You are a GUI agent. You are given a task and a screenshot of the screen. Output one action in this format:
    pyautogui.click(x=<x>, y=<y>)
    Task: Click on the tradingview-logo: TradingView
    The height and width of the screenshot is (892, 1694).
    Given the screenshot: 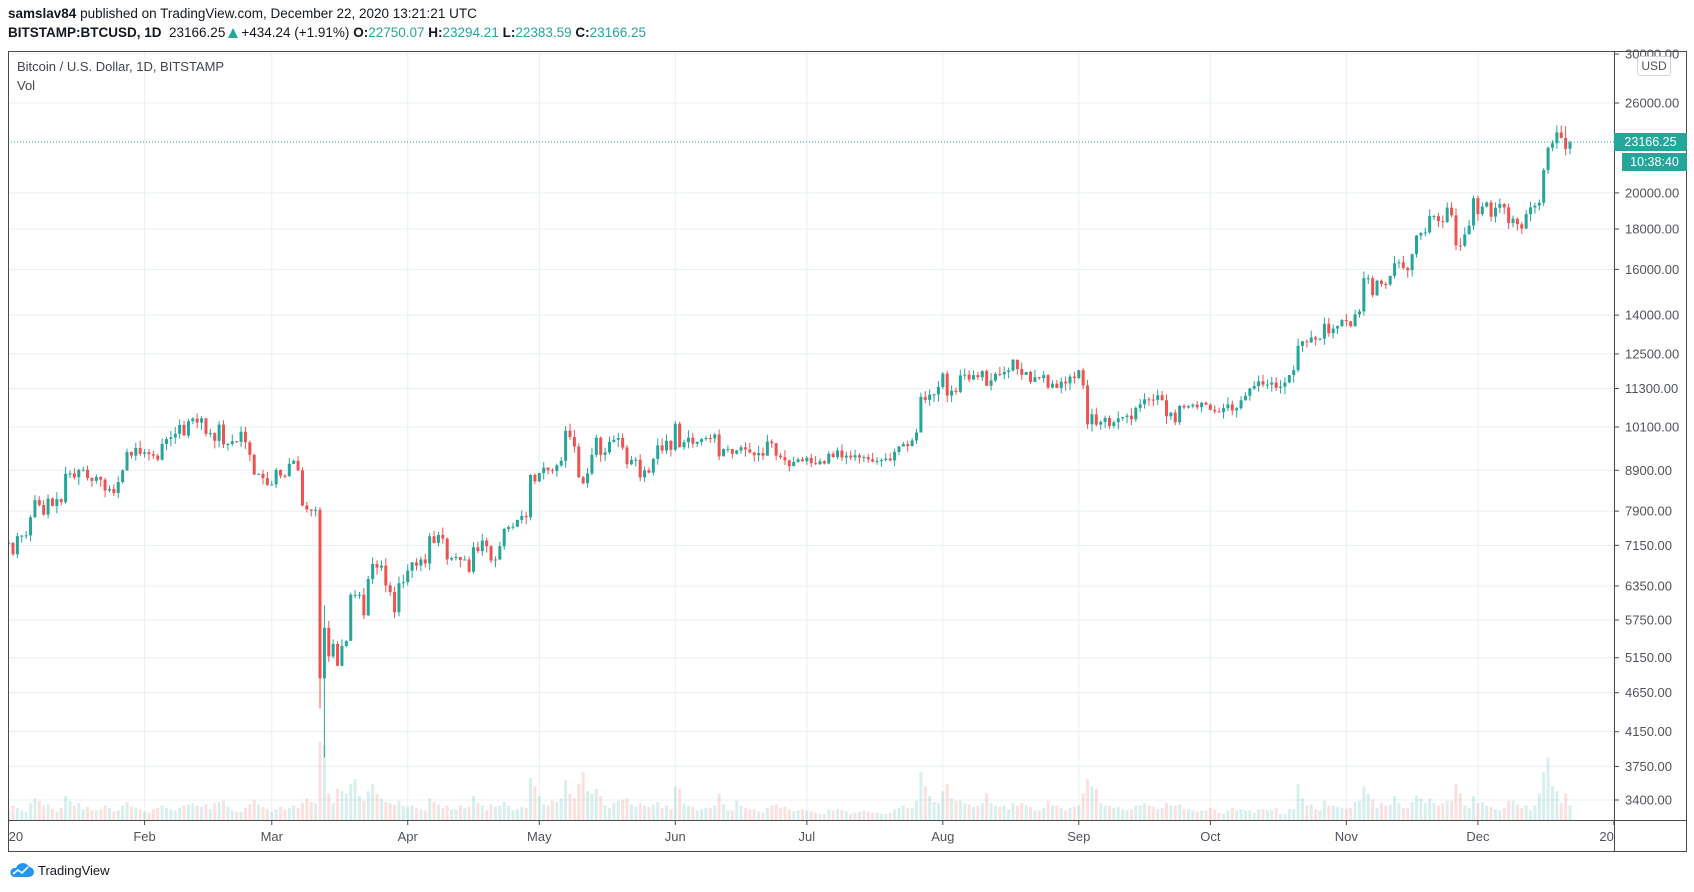 What is the action you would take?
    pyautogui.click(x=59, y=870)
    